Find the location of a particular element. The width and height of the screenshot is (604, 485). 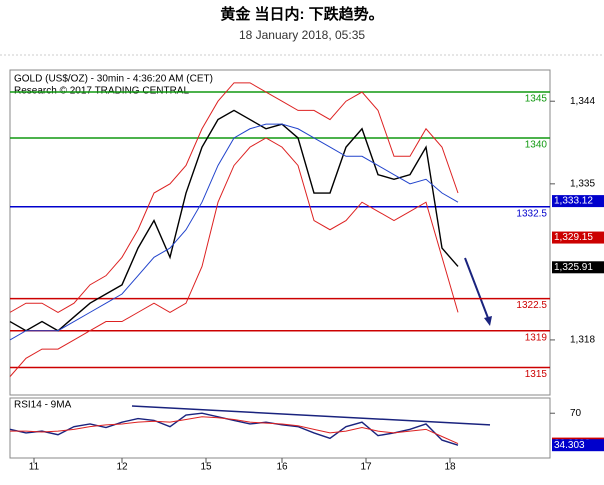

y-tick-label: 1,344 is located at coordinates (582, 101).